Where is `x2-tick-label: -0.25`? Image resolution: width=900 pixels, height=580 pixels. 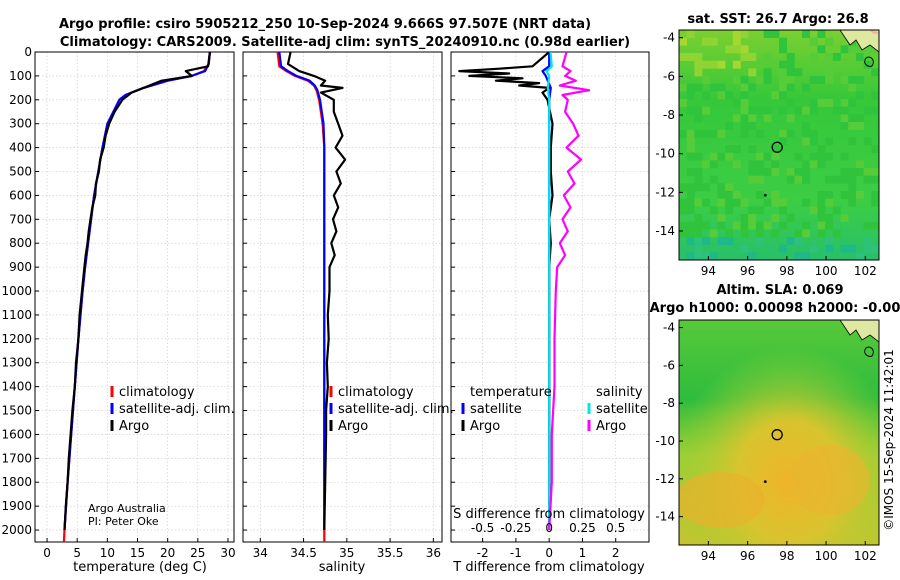
x2-tick-label: -0.25 is located at coordinates (515, 528).